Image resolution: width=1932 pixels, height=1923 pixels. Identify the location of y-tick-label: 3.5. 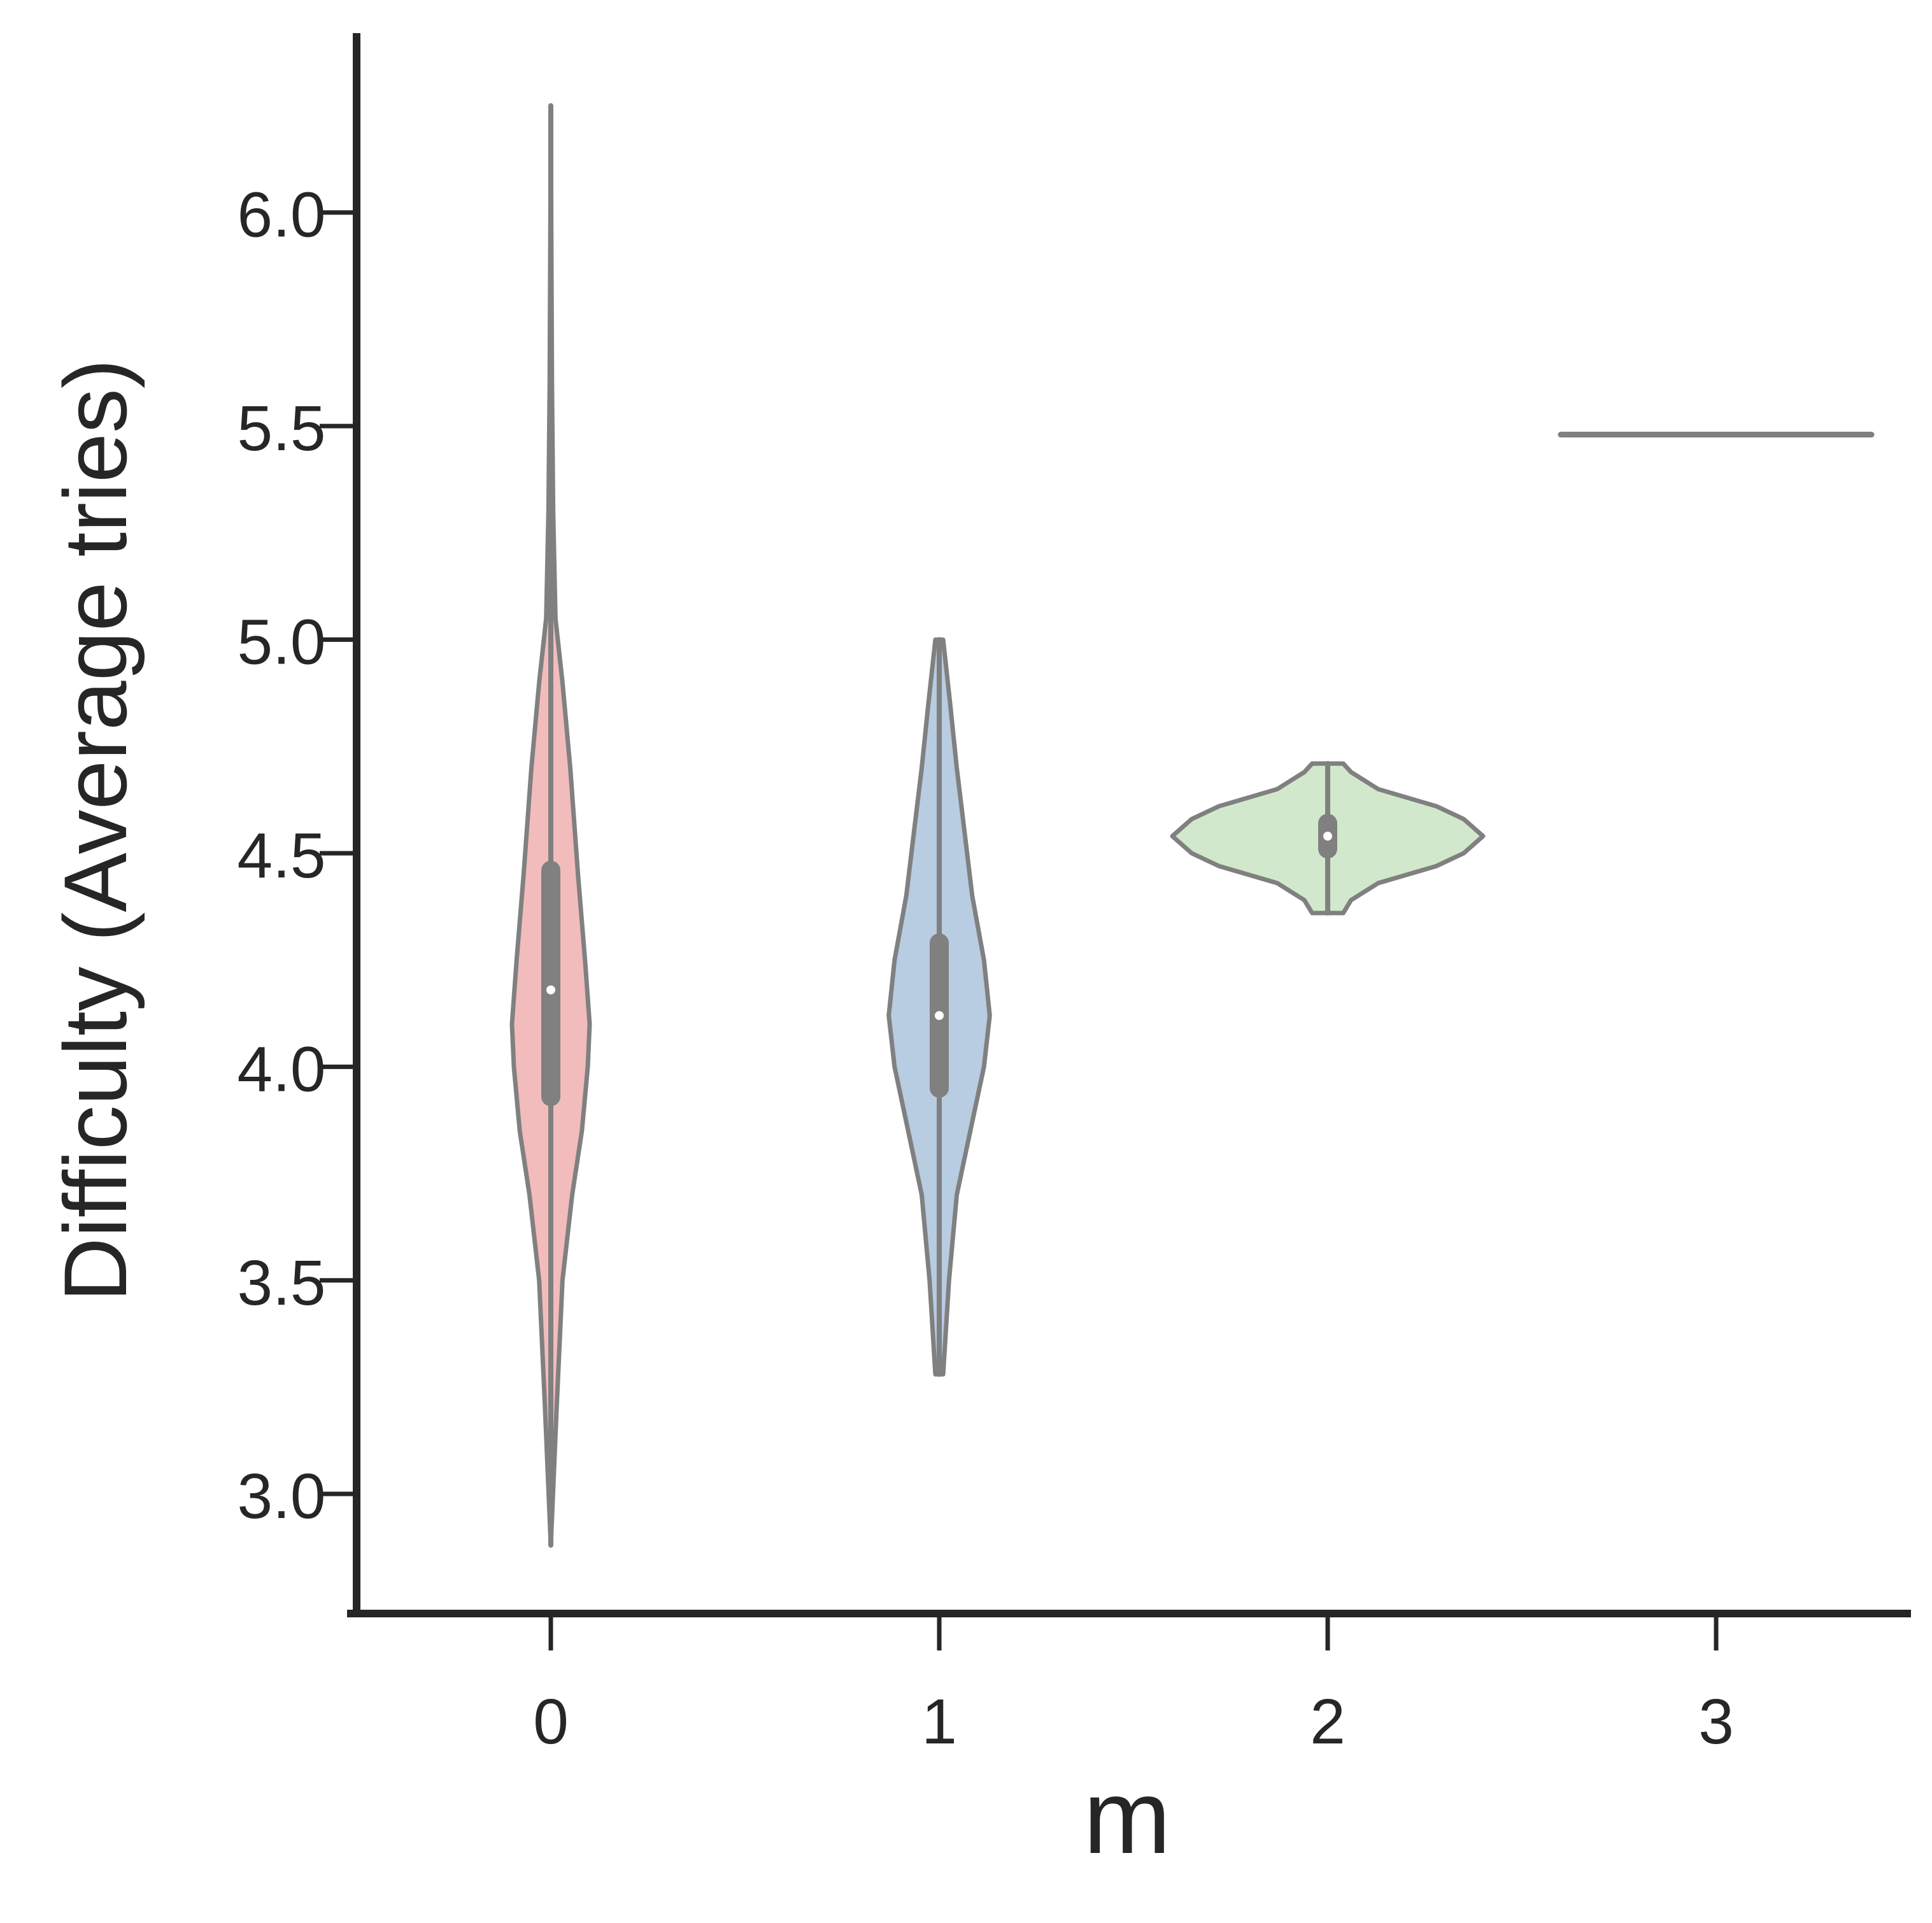
(281, 1283).